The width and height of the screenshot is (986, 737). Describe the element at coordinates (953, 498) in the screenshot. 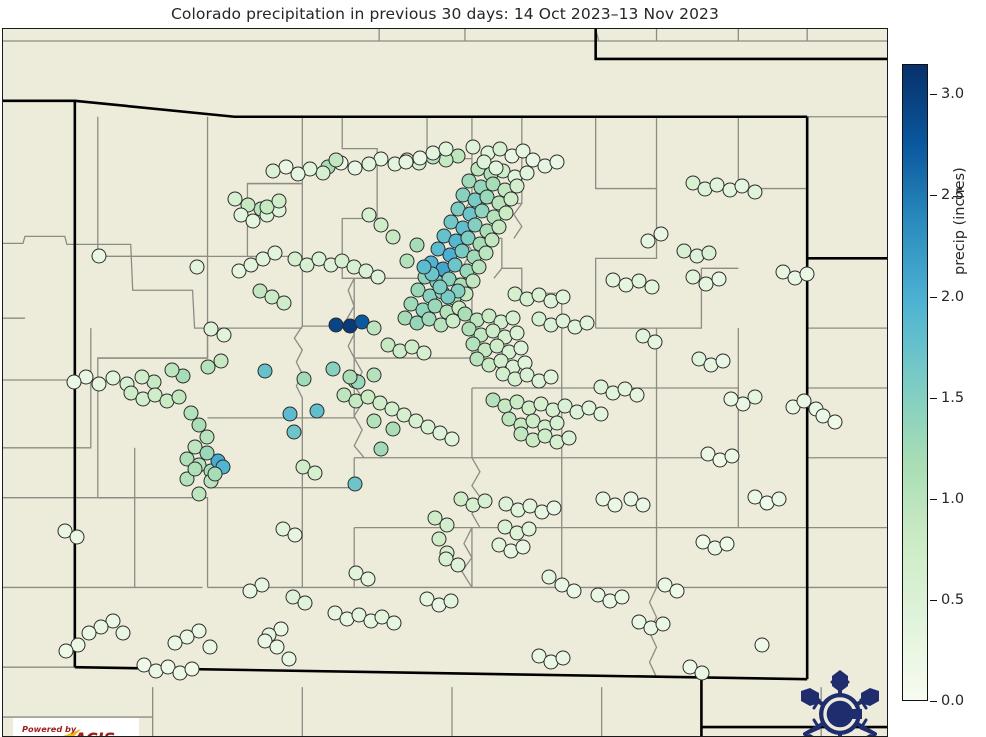

I see `colorbar-tick-label: 1.0` at that location.